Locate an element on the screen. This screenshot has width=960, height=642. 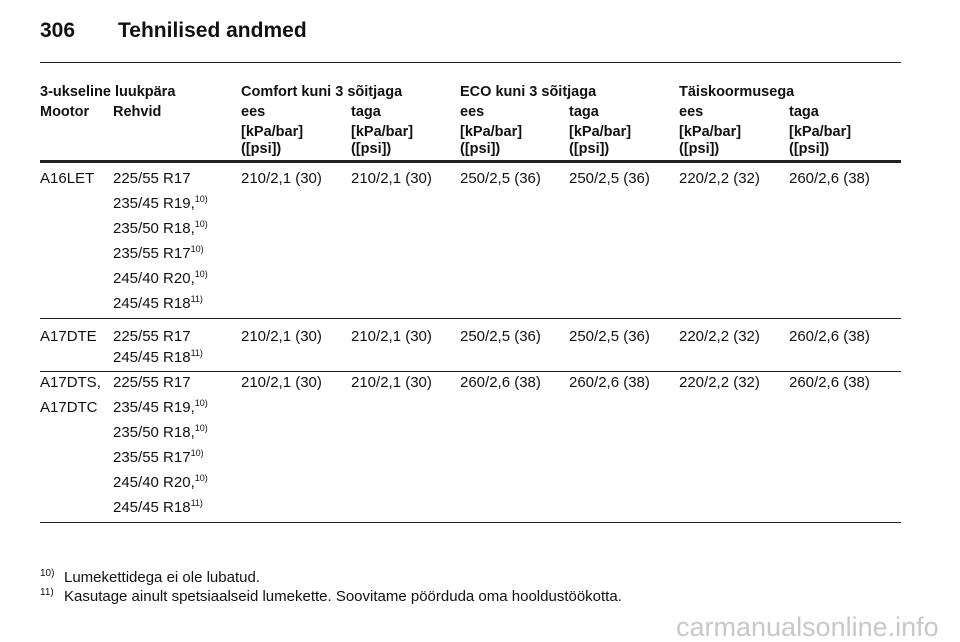
group-header: Täiskoormusega is located at coordinates (736, 92).